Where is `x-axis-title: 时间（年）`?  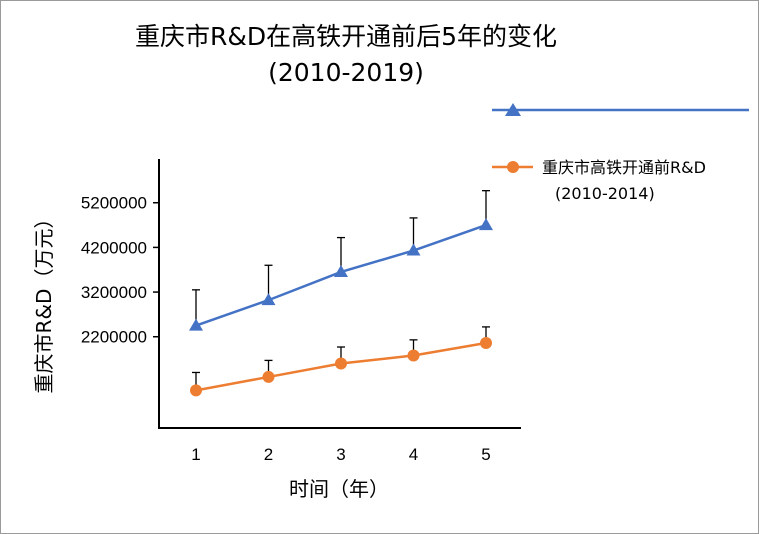
x-axis-title: 时间（年） is located at coordinates (339, 489).